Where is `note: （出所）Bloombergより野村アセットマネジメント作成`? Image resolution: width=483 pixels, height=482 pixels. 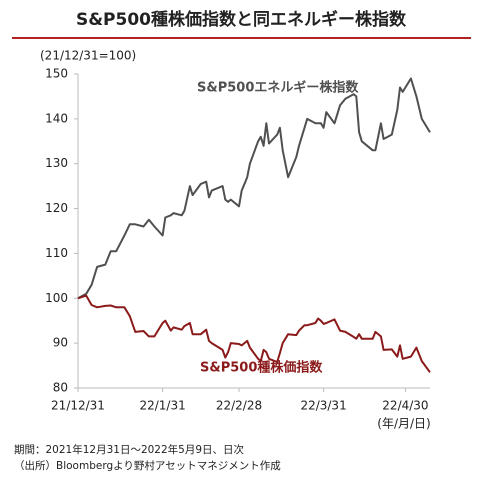 note: （出所）Bloombergより野村アセットマネジメント作成 is located at coordinates (147, 465).